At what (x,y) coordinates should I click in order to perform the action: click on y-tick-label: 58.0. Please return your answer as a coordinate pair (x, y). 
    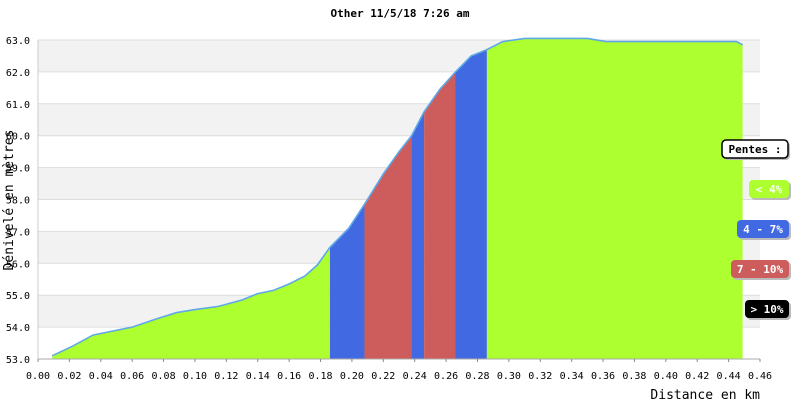
    Looking at the image, I should click on (18, 201).